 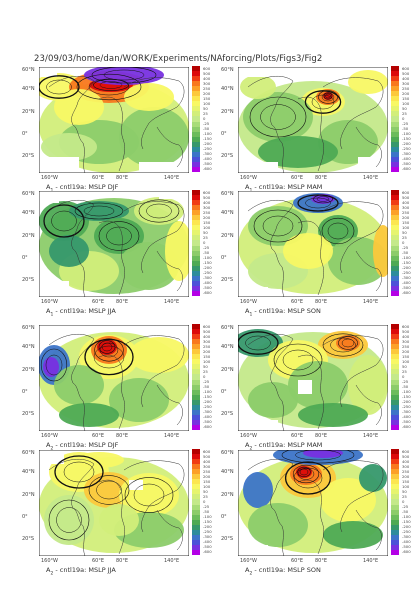 What do you see at coordinates (52, 449) in the screenshot?
I see `panel-title-subscript: 2` at bounding box center [52, 449].